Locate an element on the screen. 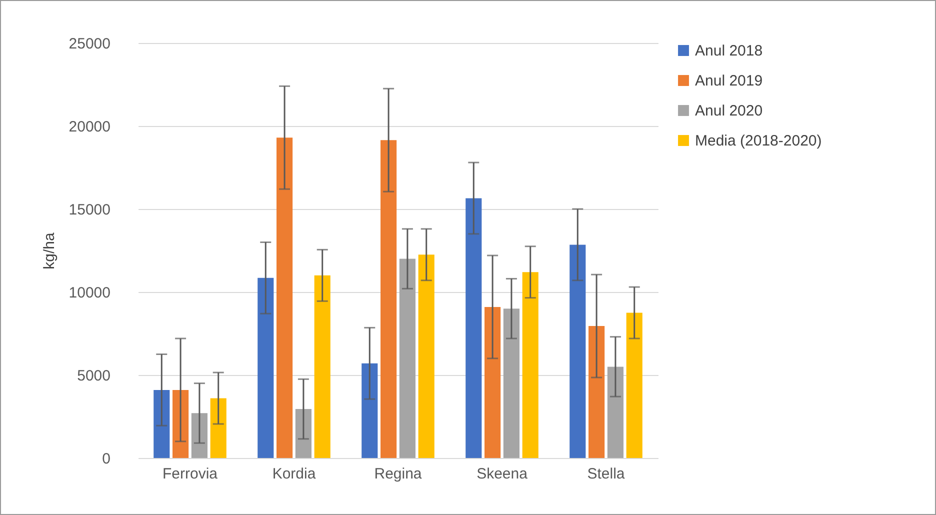 This screenshot has width=936, height=515. x-tick-label: Ferrovia is located at coordinates (190, 474).